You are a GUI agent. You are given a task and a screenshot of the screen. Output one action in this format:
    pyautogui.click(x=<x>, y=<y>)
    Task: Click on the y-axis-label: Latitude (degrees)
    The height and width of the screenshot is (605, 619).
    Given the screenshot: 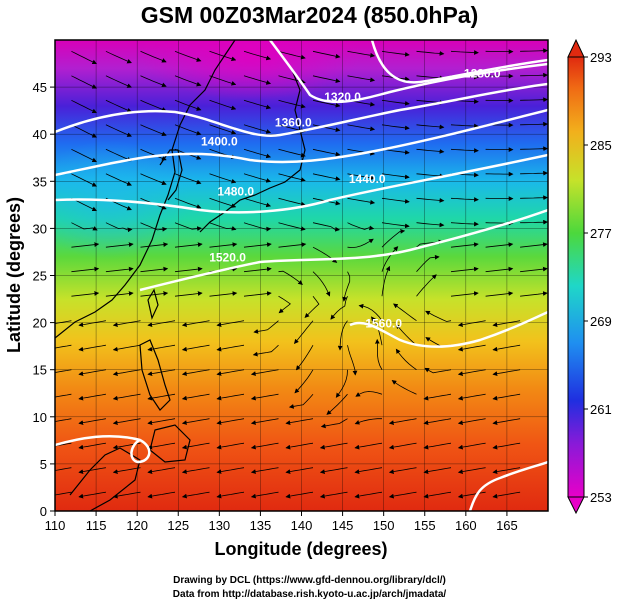 What is the action you would take?
    pyautogui.click(x=14, y=275)
    